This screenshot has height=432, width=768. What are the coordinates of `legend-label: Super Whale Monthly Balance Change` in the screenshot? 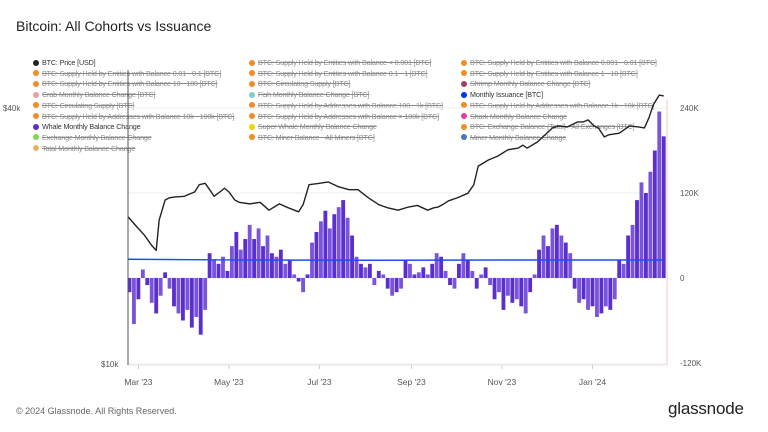 It's located at (317, 127).